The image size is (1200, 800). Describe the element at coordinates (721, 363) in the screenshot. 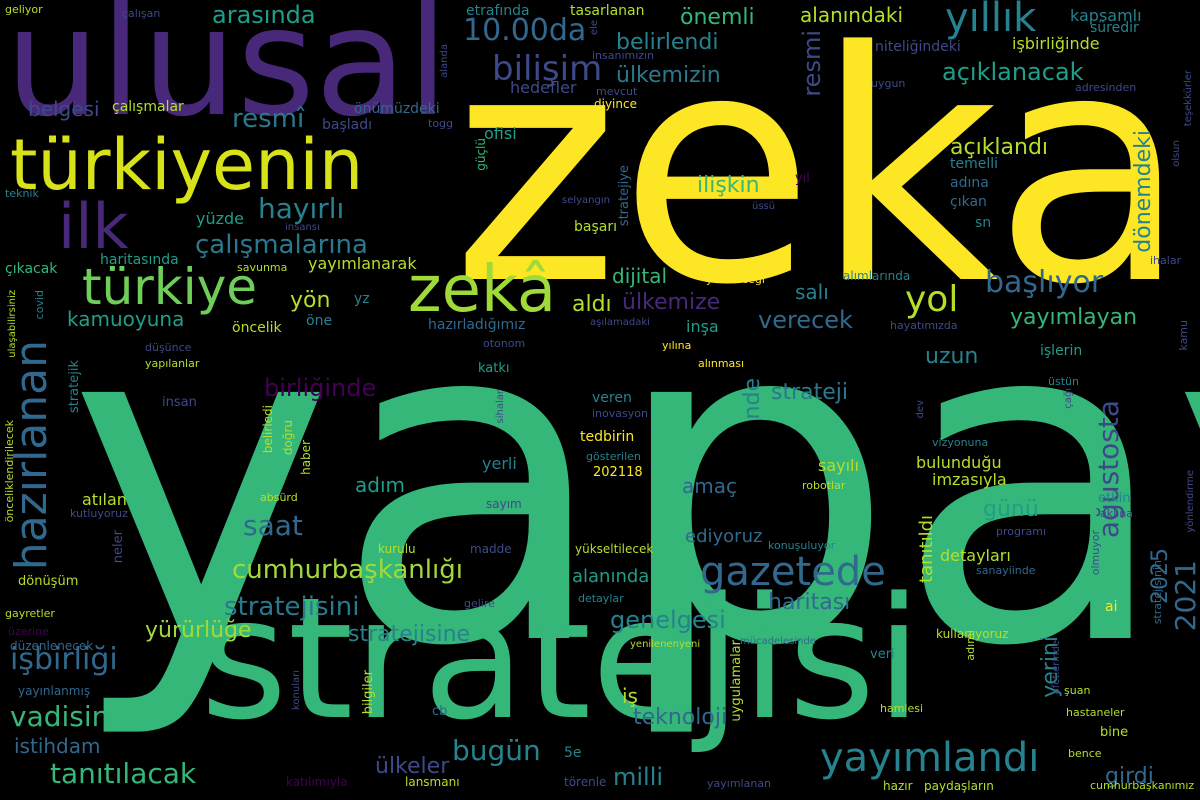

I see `cloud-word: alınması` at that location.